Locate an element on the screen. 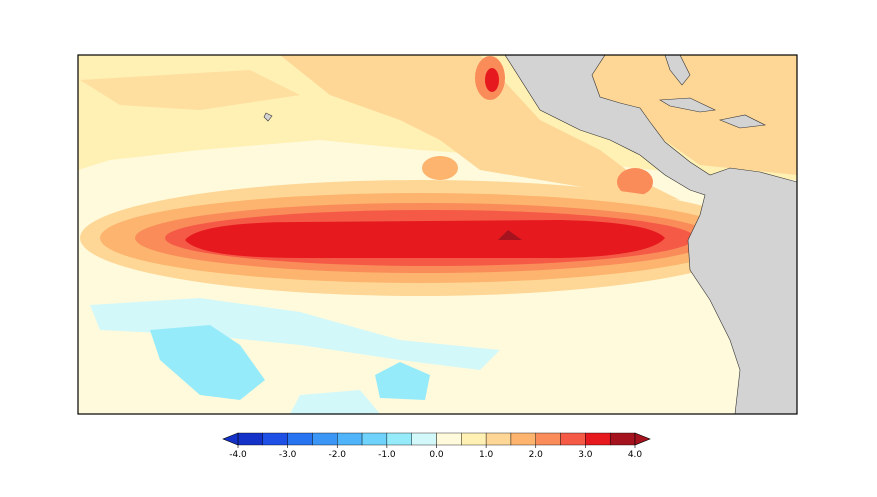  colorbar-tick-label: 1.0 is located at coordinates (486, 455).